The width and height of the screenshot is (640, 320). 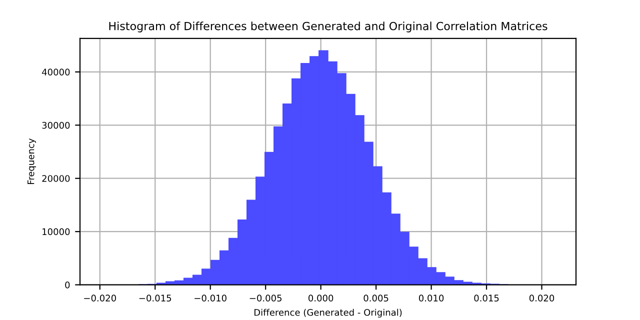 What do you see at coordinates (210, 298) in the screenshot?
I see `x-tick-label: −0.010` at bounding box center [210, 298].